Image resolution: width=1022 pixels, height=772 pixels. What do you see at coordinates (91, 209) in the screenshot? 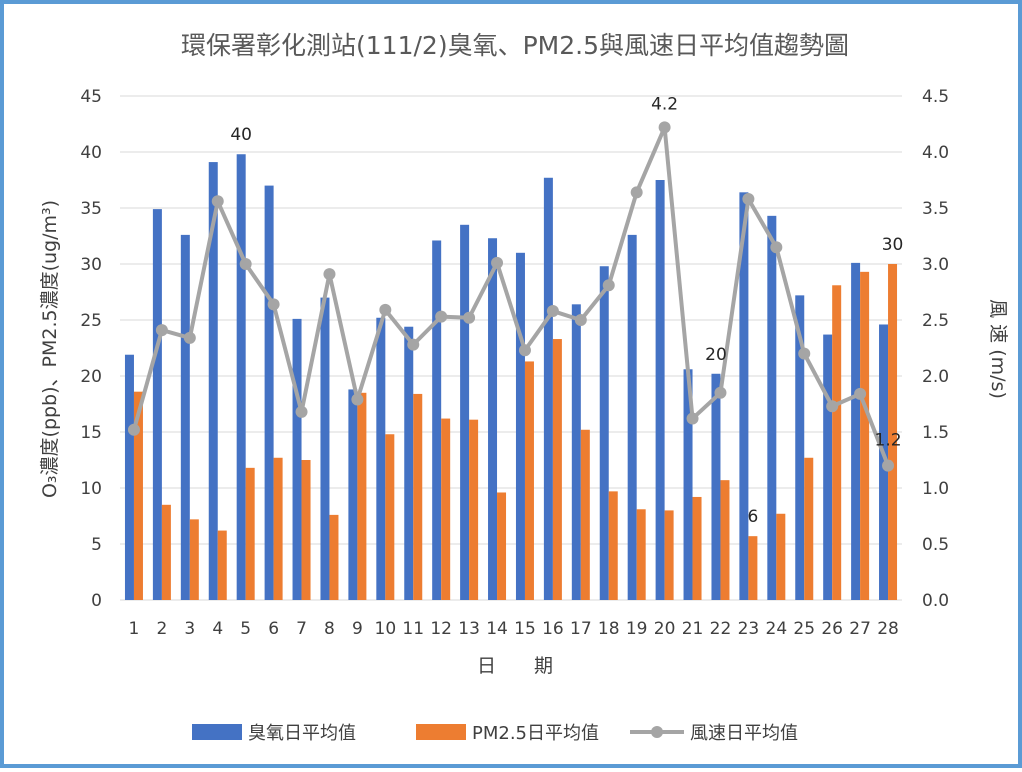
I see `y-tick-label: 35` at bounding box center [91, 209].